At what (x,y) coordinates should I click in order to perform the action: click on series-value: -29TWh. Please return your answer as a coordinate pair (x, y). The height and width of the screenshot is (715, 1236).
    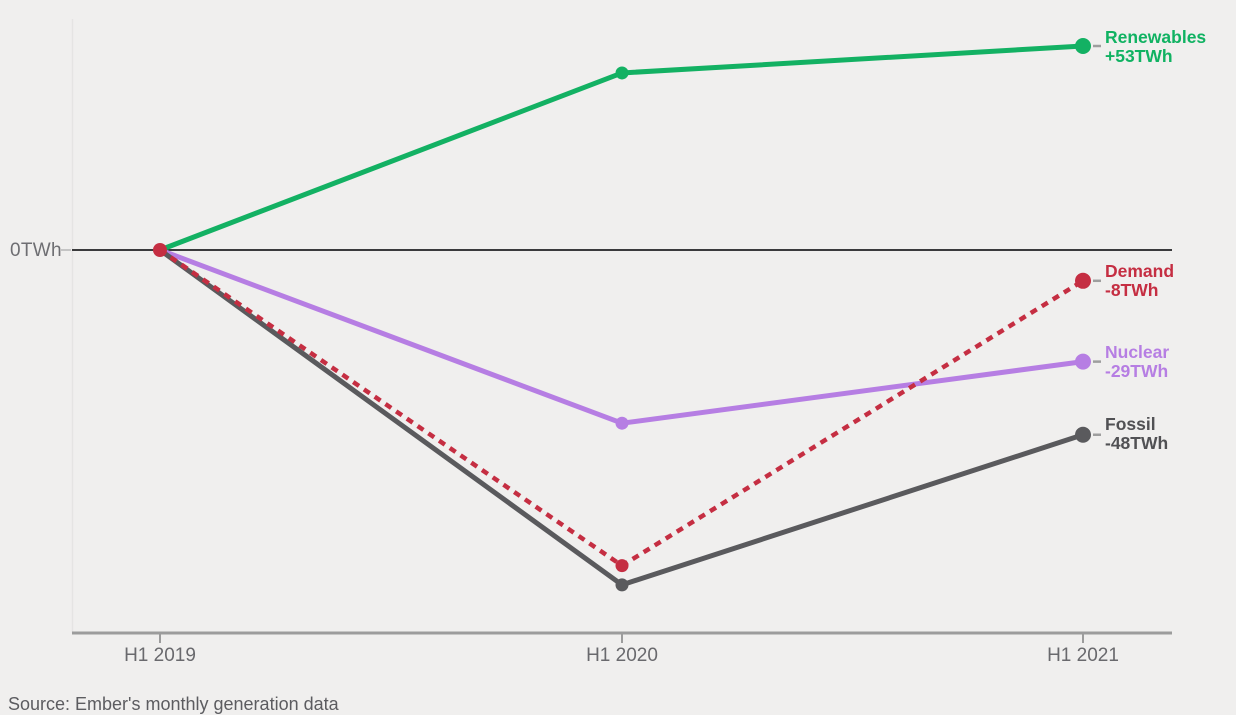
    Looking at the image, I should click on (1137, 371).